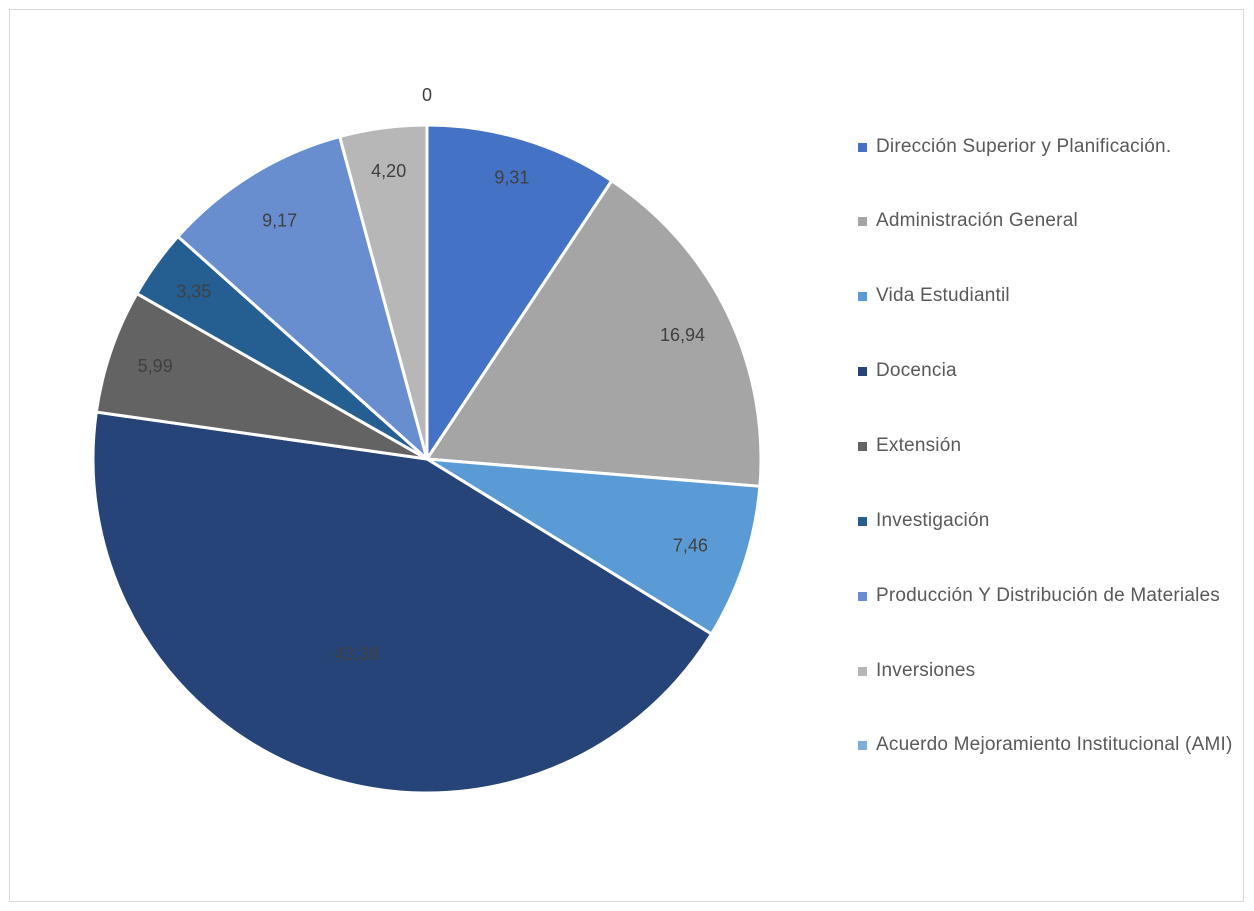  Describe the element at coordinates (427, 95) in the screenshot. I see `data-label: 0` at that location.